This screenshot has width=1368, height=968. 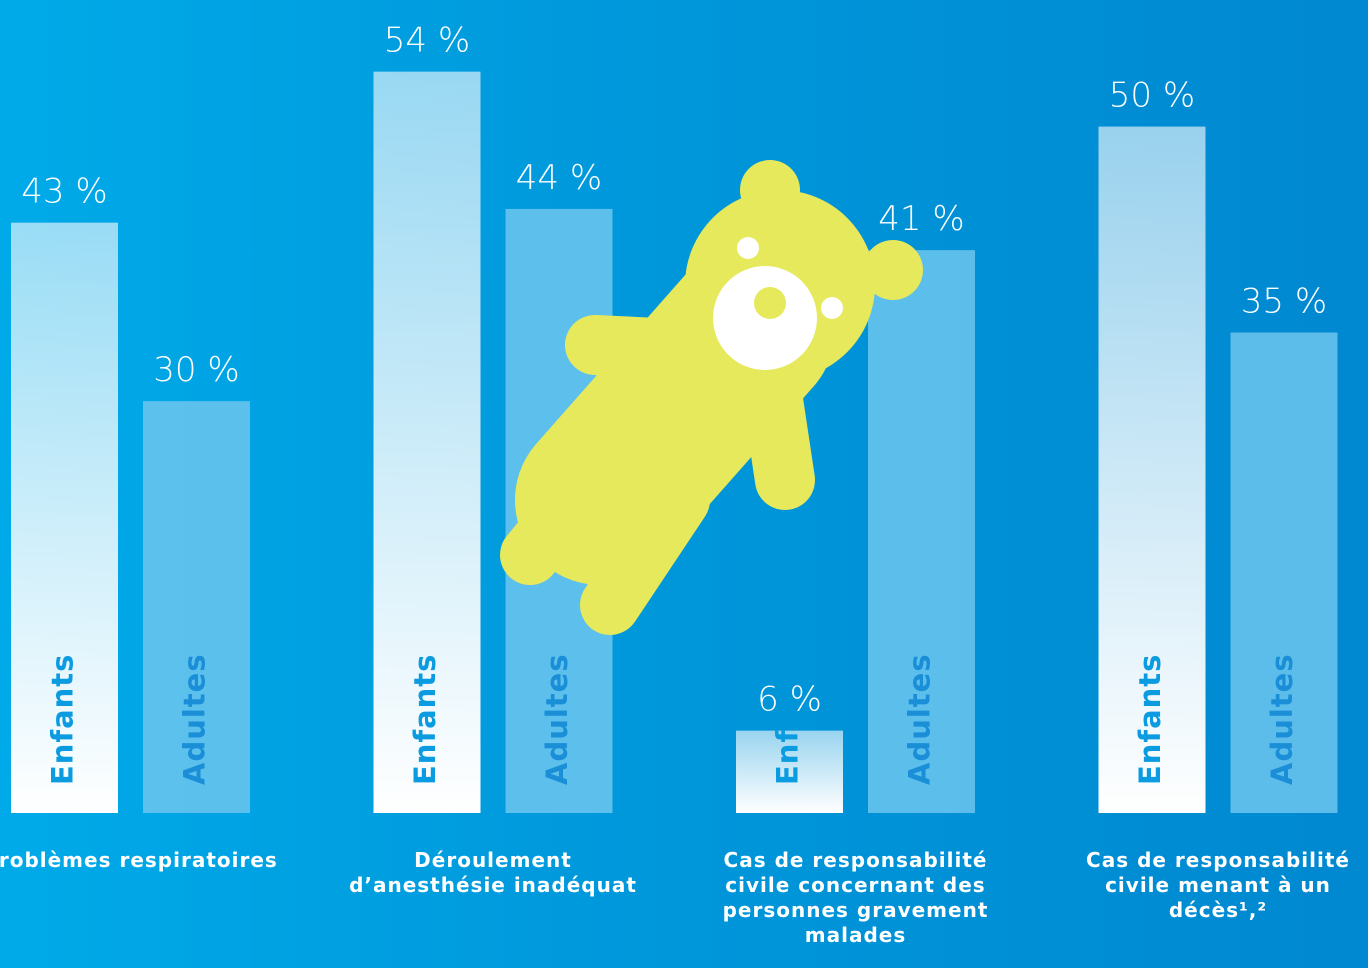 I want to click on value-label: 44 %, so click(x=559, y=178).